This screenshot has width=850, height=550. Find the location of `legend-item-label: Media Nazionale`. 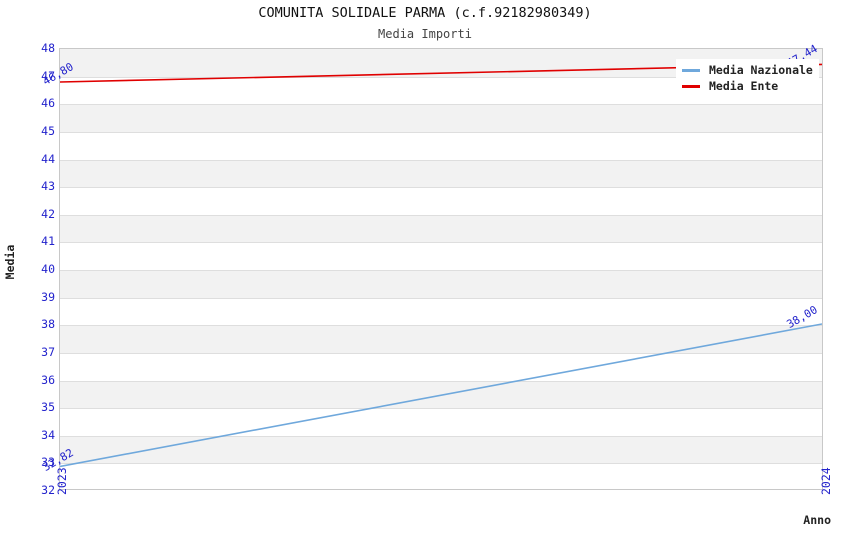

legend-item-label: Media Nazionale is located at coordinates (761, 70).